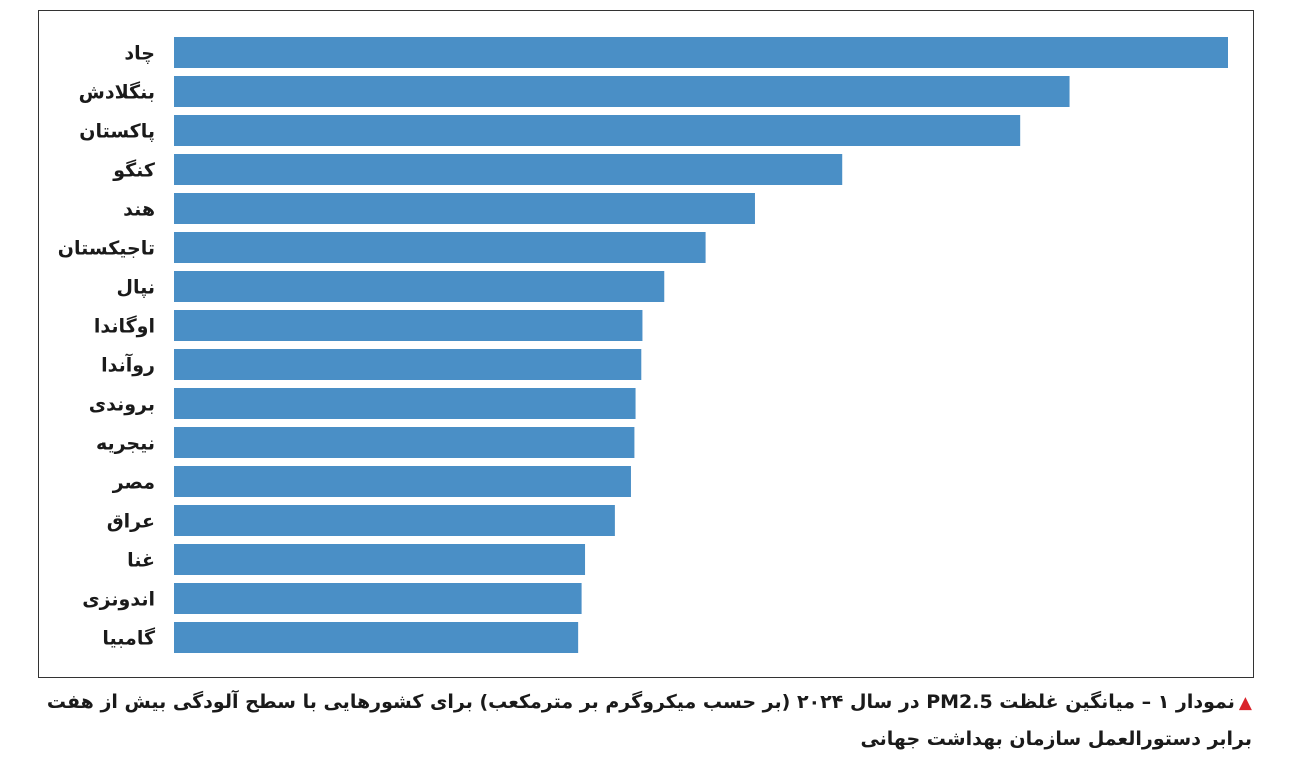 The height and width of the screenshot is (770, 1292). What do you see at coordinates (117, 132) in the screenshot?
I see `category-label: پاکستان` at bounding box center [117, 132].